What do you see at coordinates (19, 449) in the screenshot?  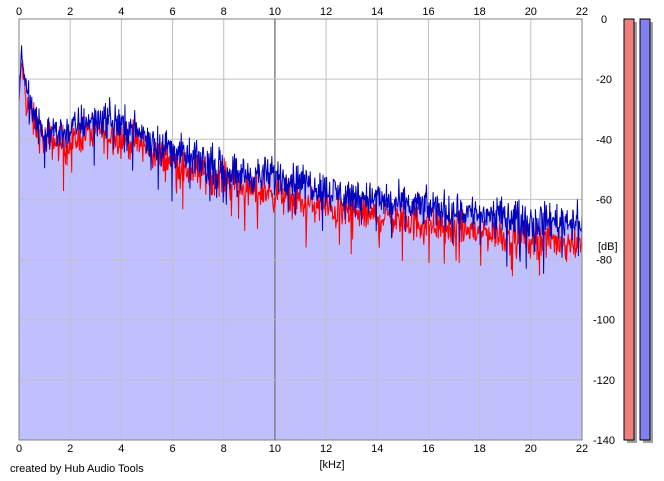 I see `x-tick-bottom-label: 0` at bounding box center [19, 449].